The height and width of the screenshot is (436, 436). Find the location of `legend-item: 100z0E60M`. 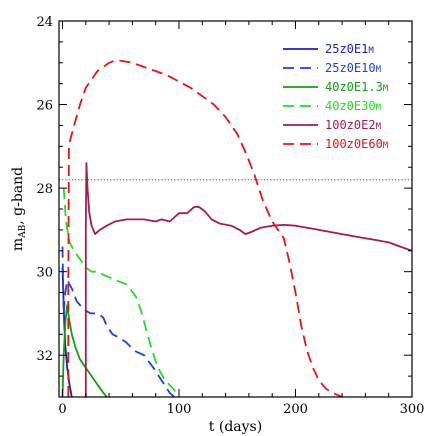

legend-item: 100z0E60M is located at coordinates (336, 144).